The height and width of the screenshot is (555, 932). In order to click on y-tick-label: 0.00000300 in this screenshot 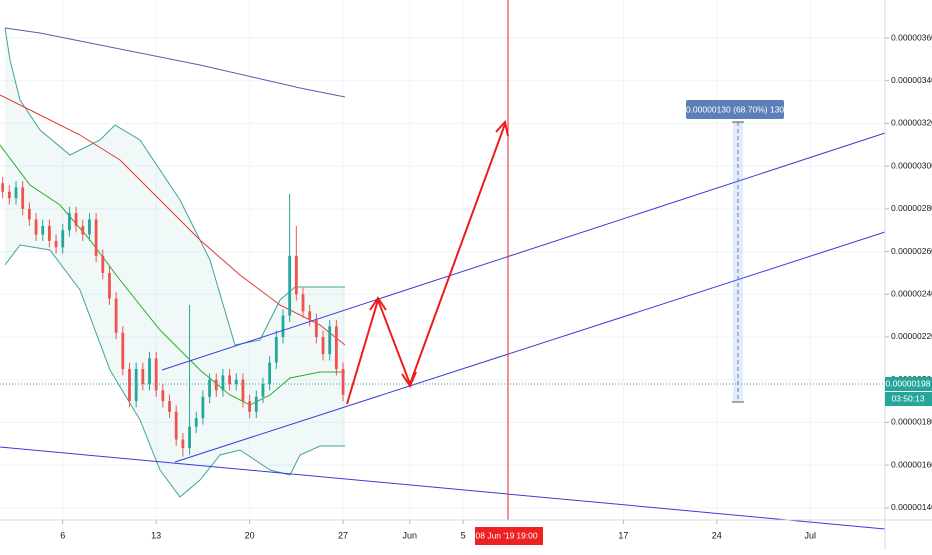, I will do `click(911, 165)`.